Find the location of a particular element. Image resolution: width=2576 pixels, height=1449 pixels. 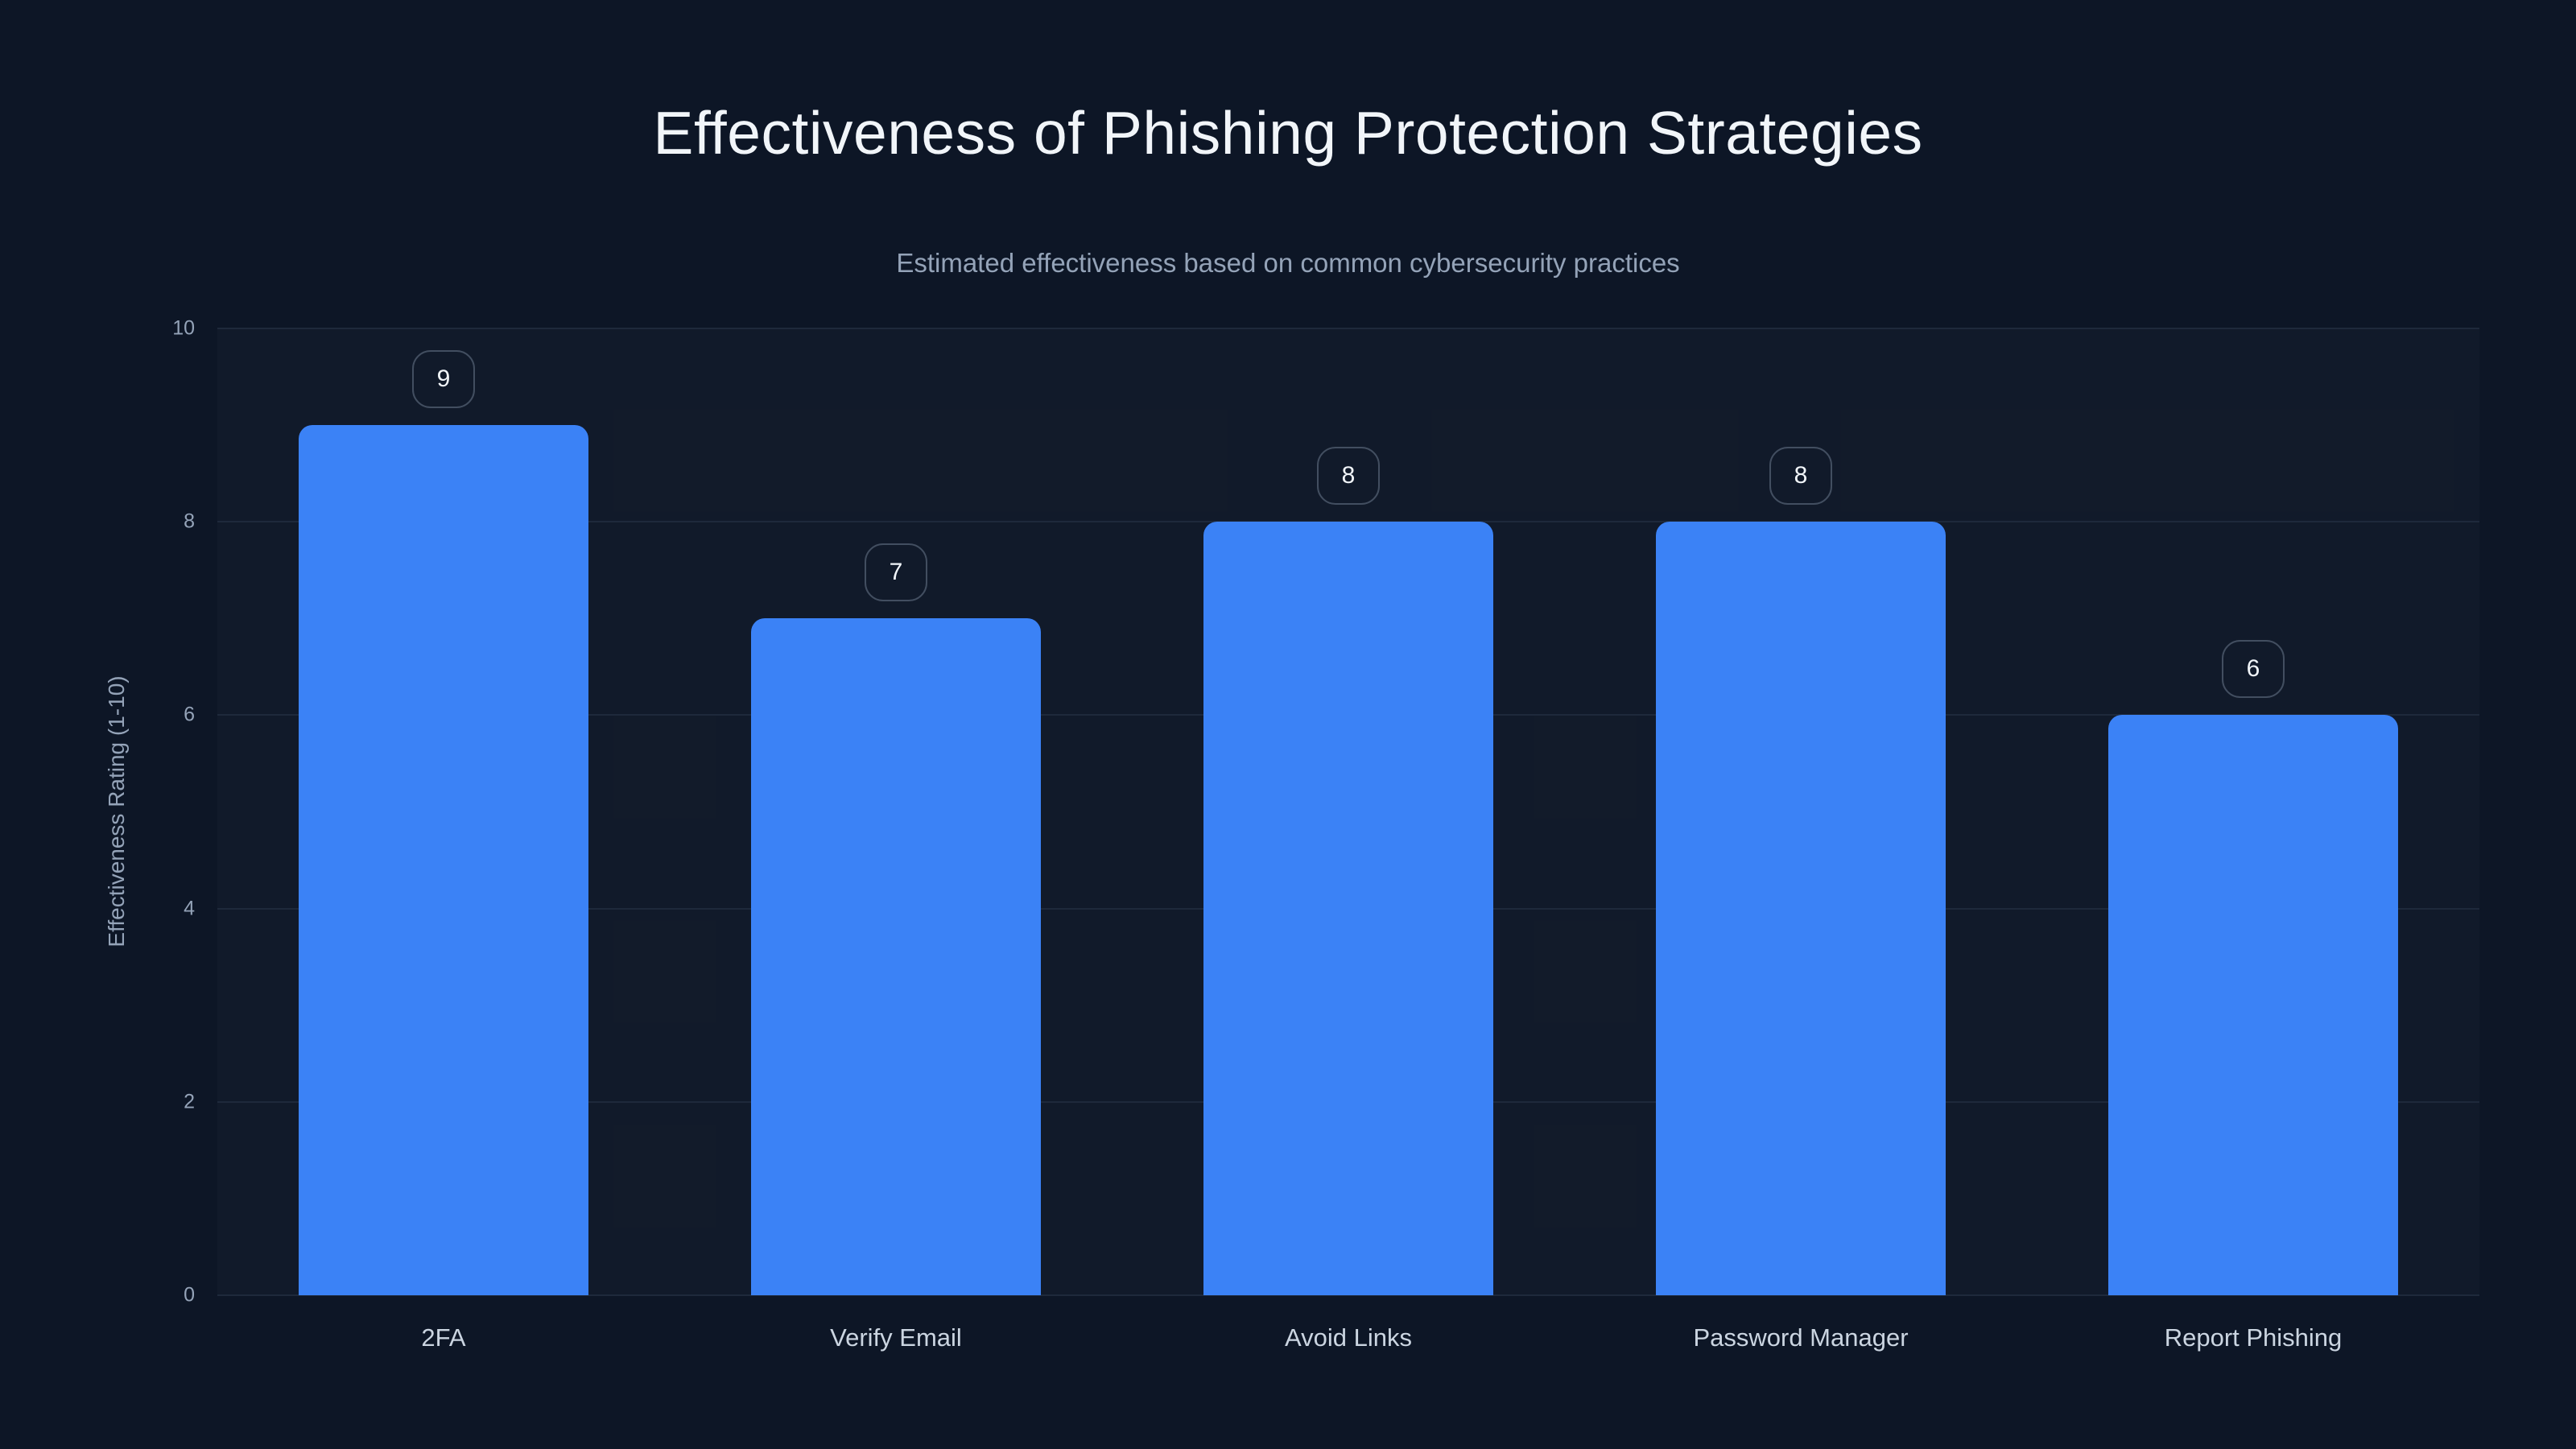

bar-group-verify-email: 7 Verify Email is located at coordinates (896, 840).